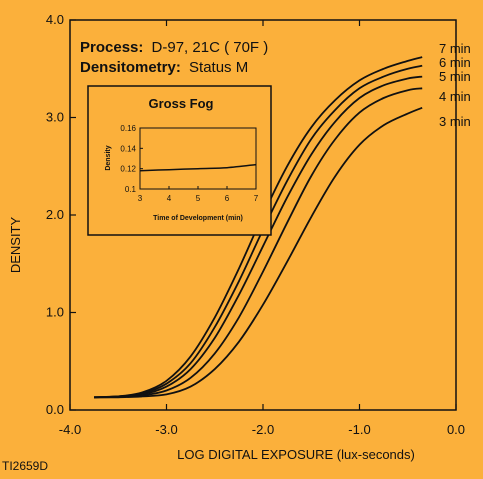 The height and width of the screenshot is (479, 483). I want to click on x-tick-label: -2.0, so click(263, 429).